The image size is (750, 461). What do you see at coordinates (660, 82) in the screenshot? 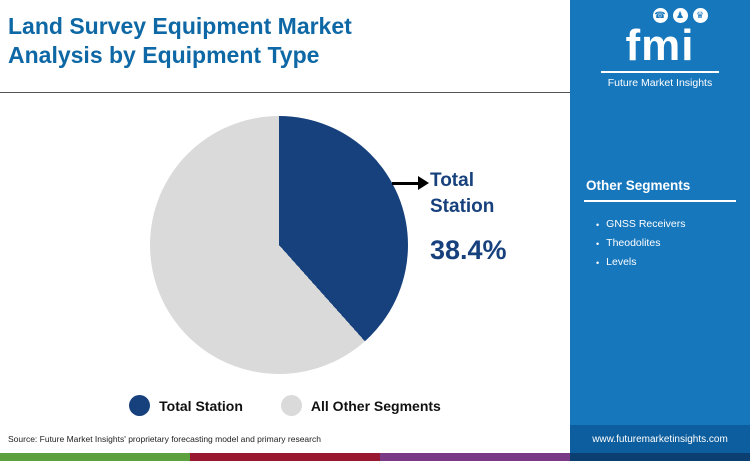
I see `brand-name: Future Market Insights` at bounding box center [660, 82].